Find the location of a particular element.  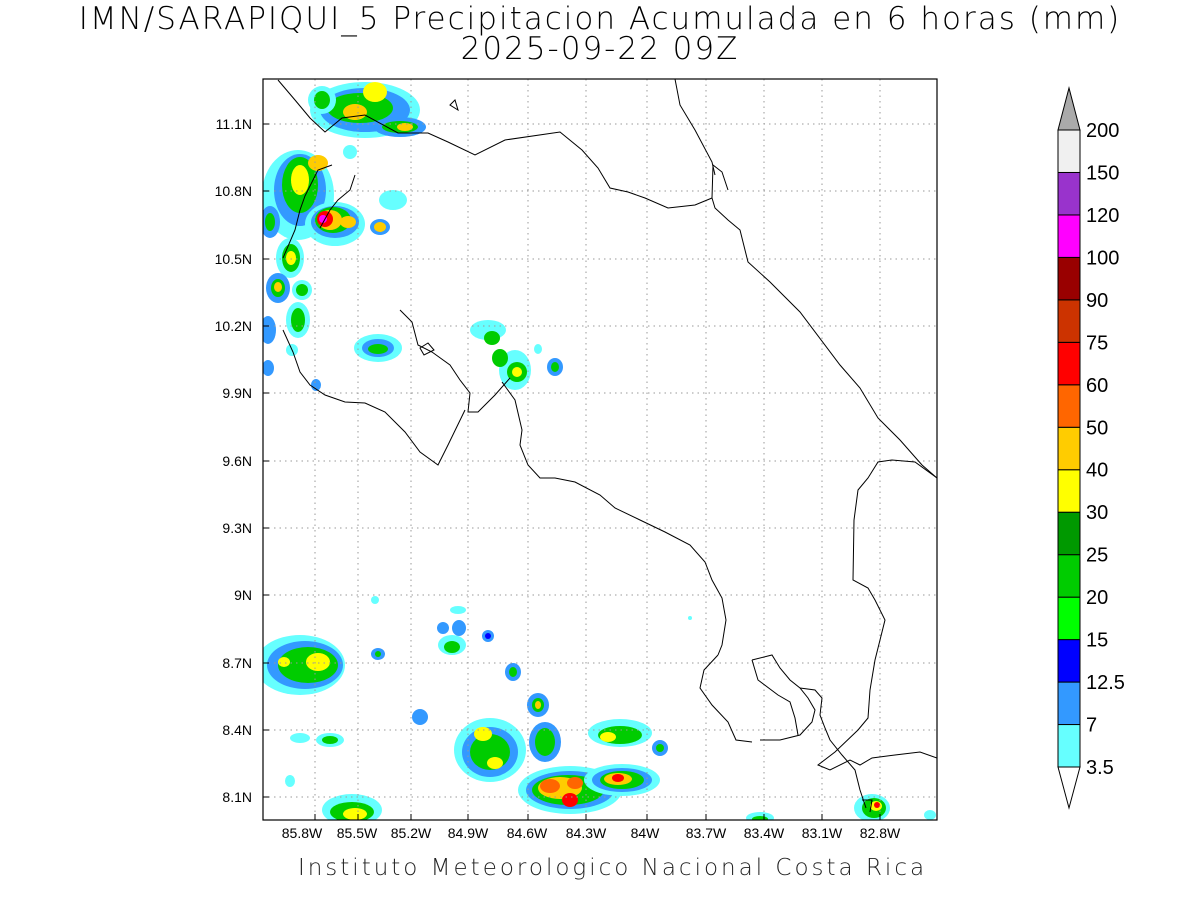

colorbar-label: 25 is located at coordinates (1097, 556).